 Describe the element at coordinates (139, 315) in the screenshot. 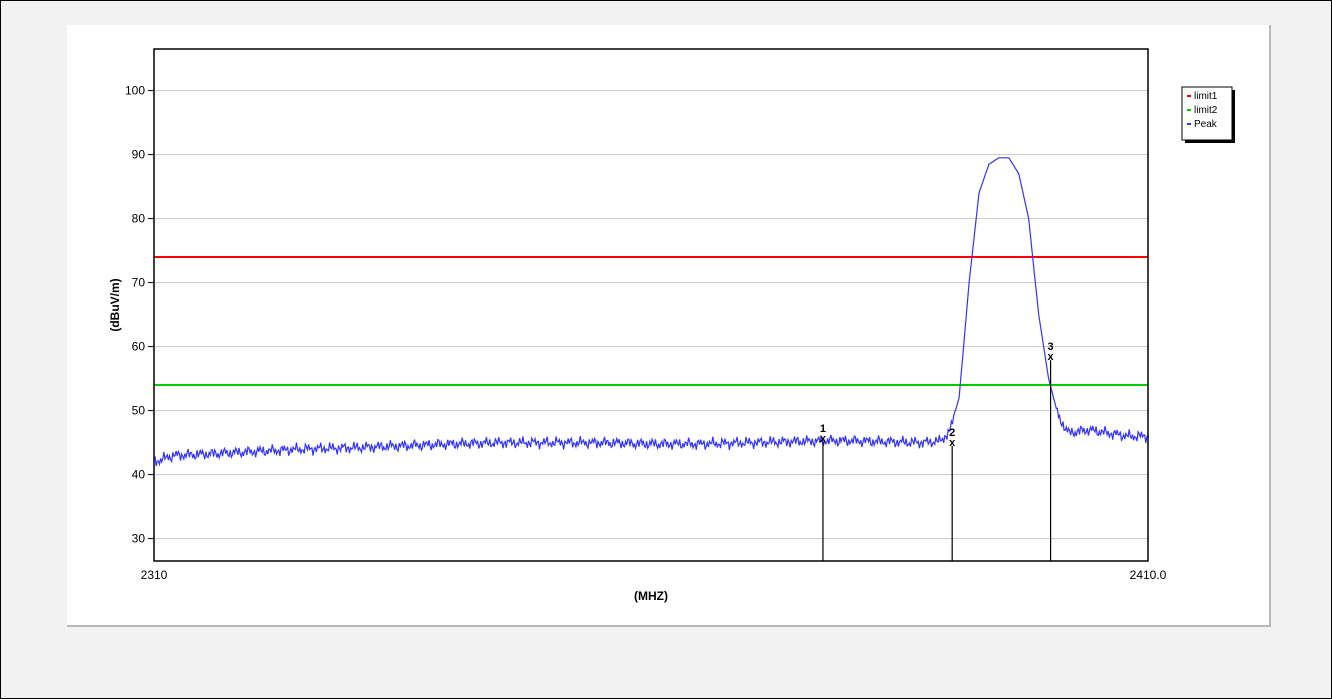

I see `y-axis-ticks: 30 40 50 60 70 80 90 100` at that location.